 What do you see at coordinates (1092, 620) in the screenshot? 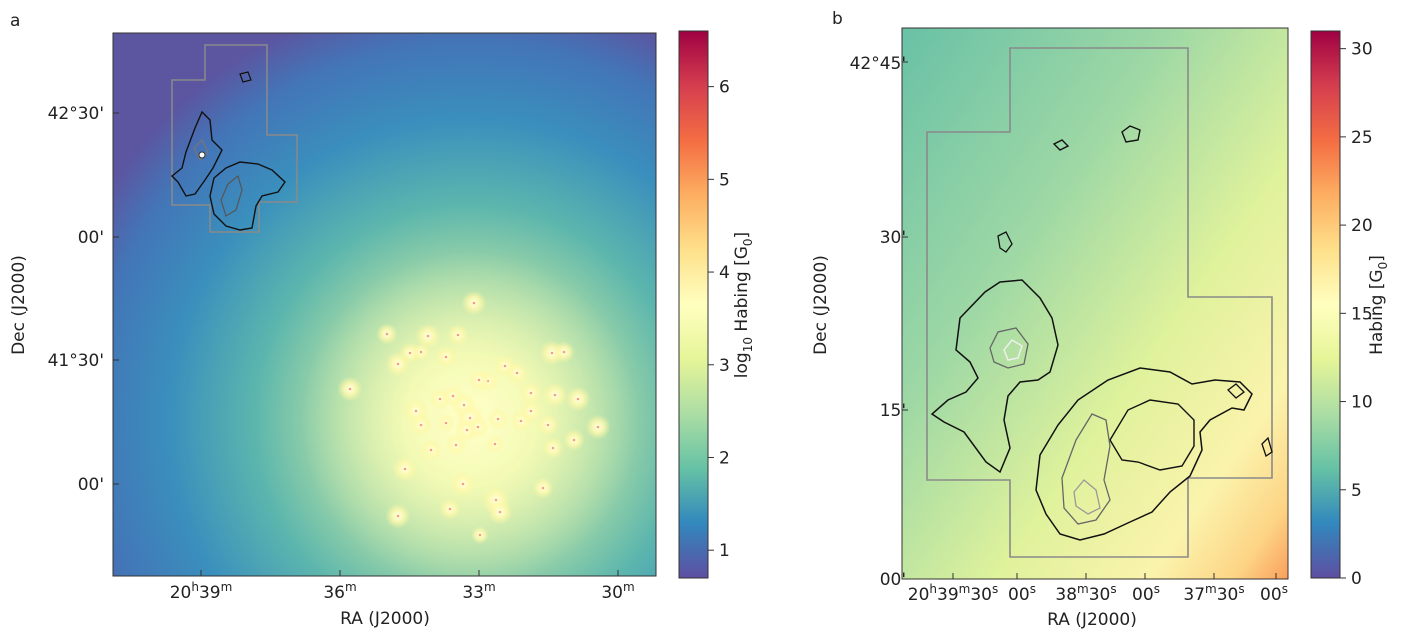
I see `panel-b-xlabel: RA (J2000)` at bounding box center [1092, 620].